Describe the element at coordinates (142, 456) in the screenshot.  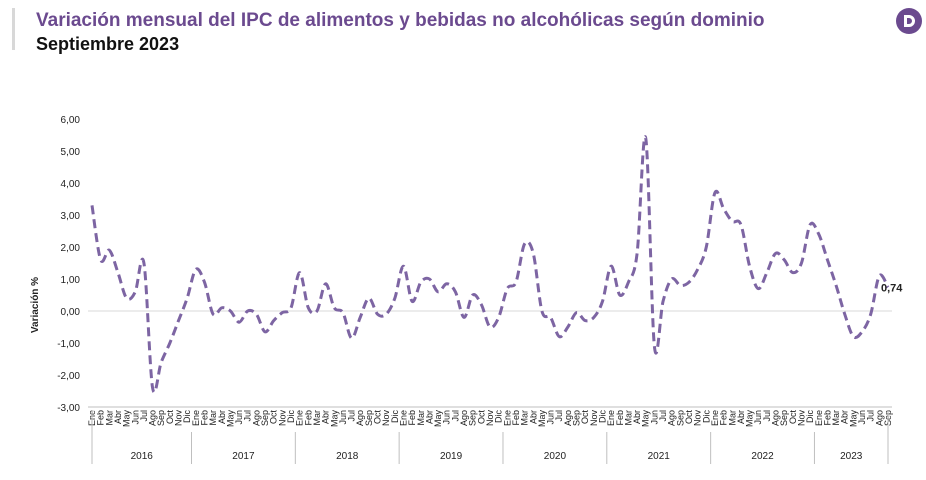
I see `year-label: 2016` at that location.